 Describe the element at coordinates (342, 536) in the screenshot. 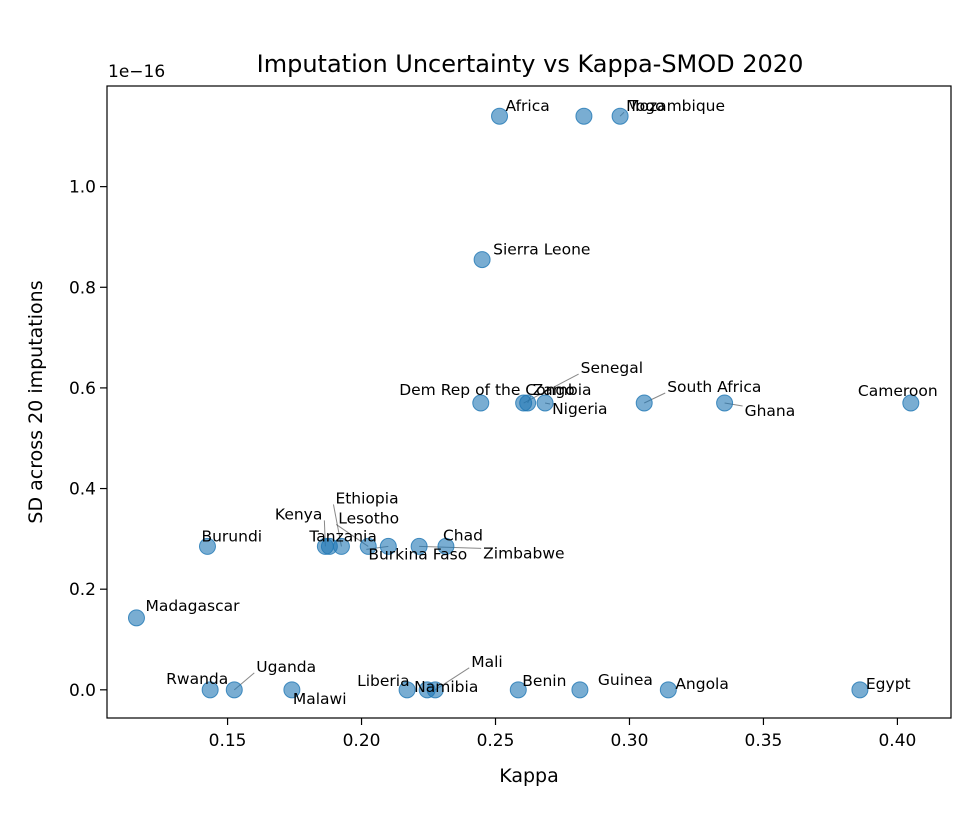

I see `label-tanzania: Tanzania` at that location.